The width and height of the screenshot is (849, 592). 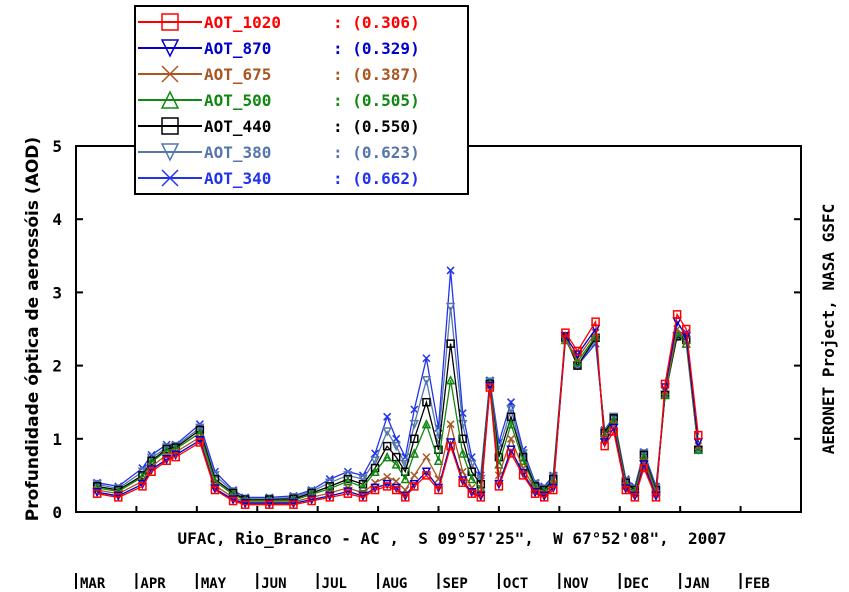 What do you see at coordinates (57, 366) in the screenshot?
I see `y-tick-label: 2` at bounding box center [57, 366].